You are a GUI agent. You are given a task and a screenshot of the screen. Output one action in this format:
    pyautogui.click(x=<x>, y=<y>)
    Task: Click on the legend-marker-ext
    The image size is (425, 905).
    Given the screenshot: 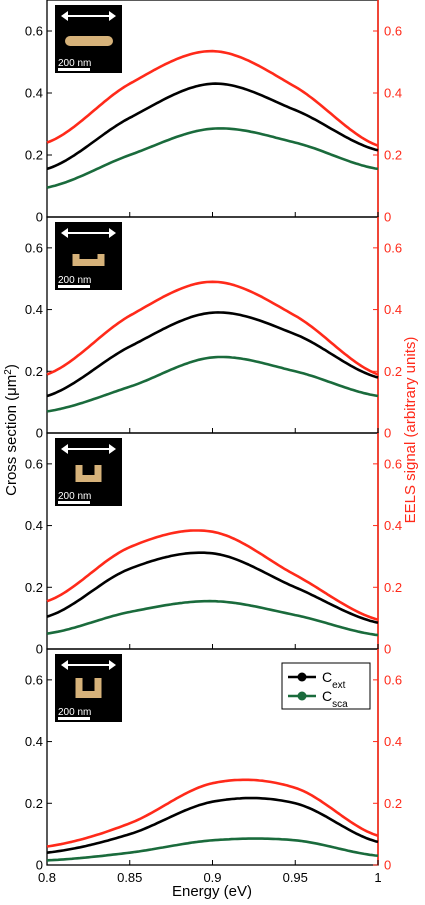 What is the action you would take?
    pyautogui.click(x=302, y=677)
    